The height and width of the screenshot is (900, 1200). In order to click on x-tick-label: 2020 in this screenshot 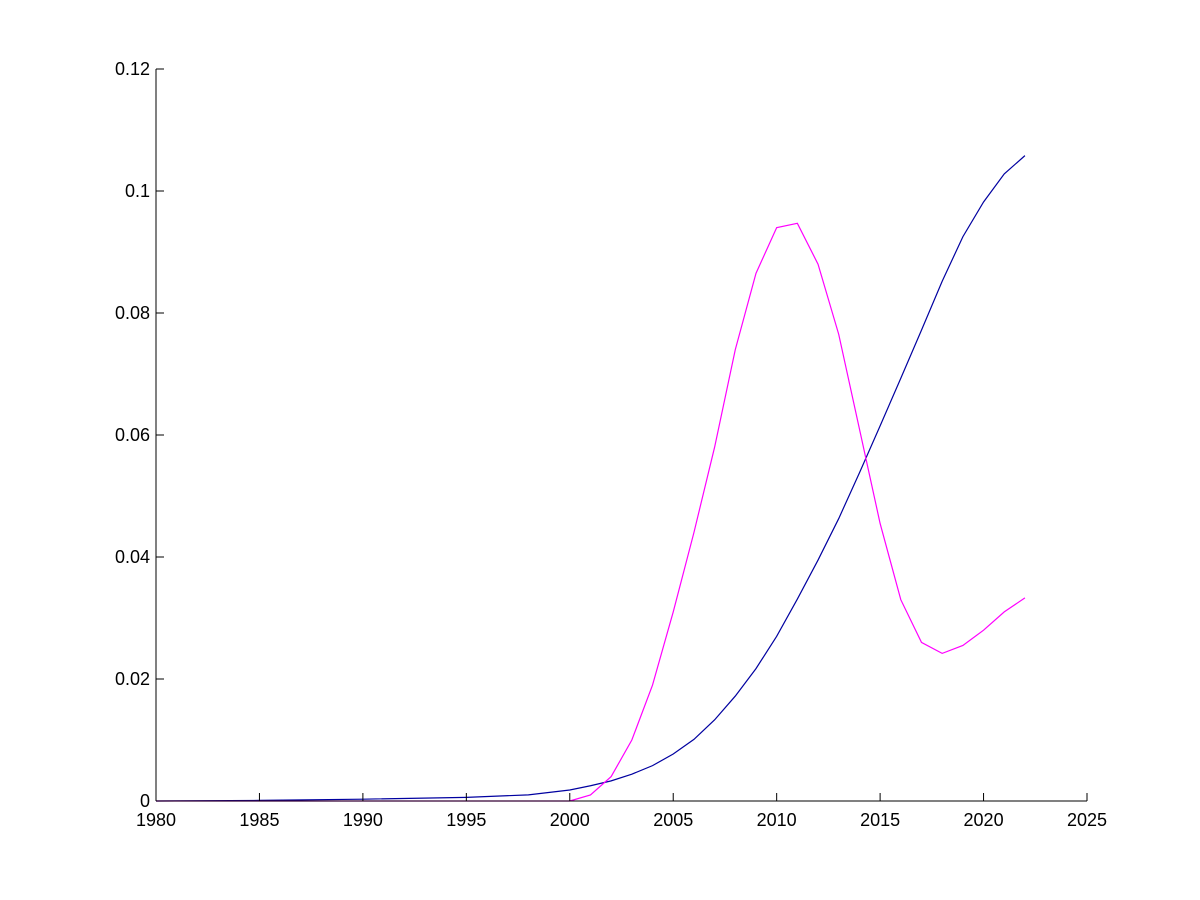, I will do `click(984, 820)`.